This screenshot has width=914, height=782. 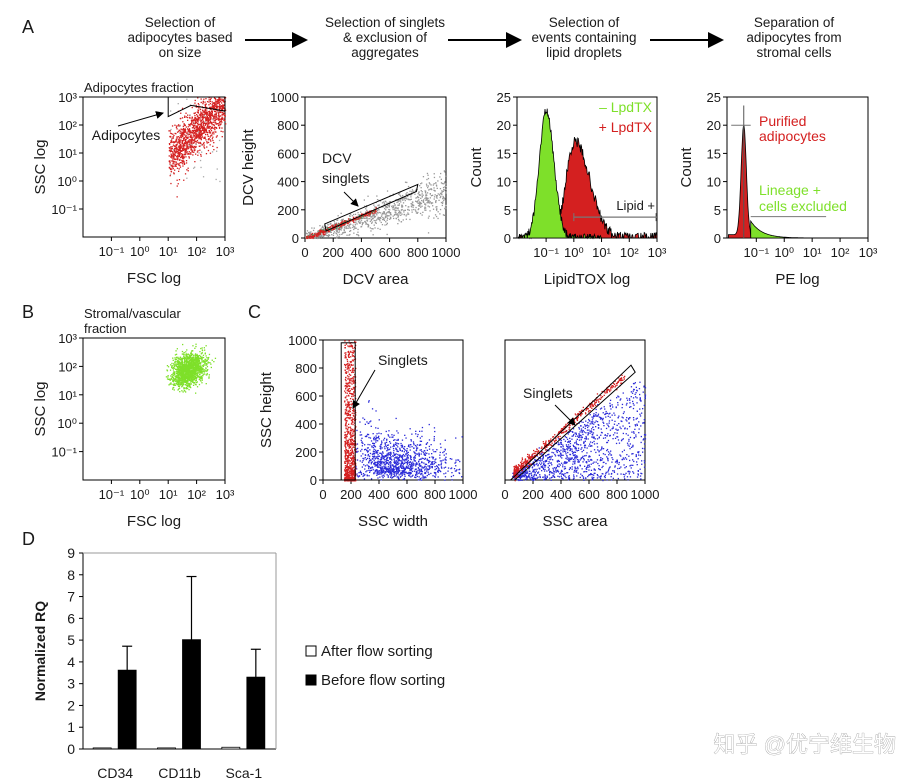 What do you see at coordinates (67, 423) in the screenshot?
I see `y-tick-label: 10⁰` at bounding box center [67, 423].